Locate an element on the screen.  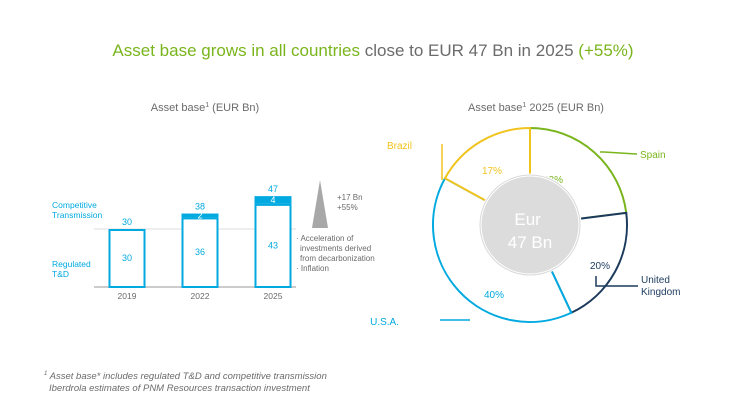
x-tick-2019: 2019 is located at coordinates (127, 296).